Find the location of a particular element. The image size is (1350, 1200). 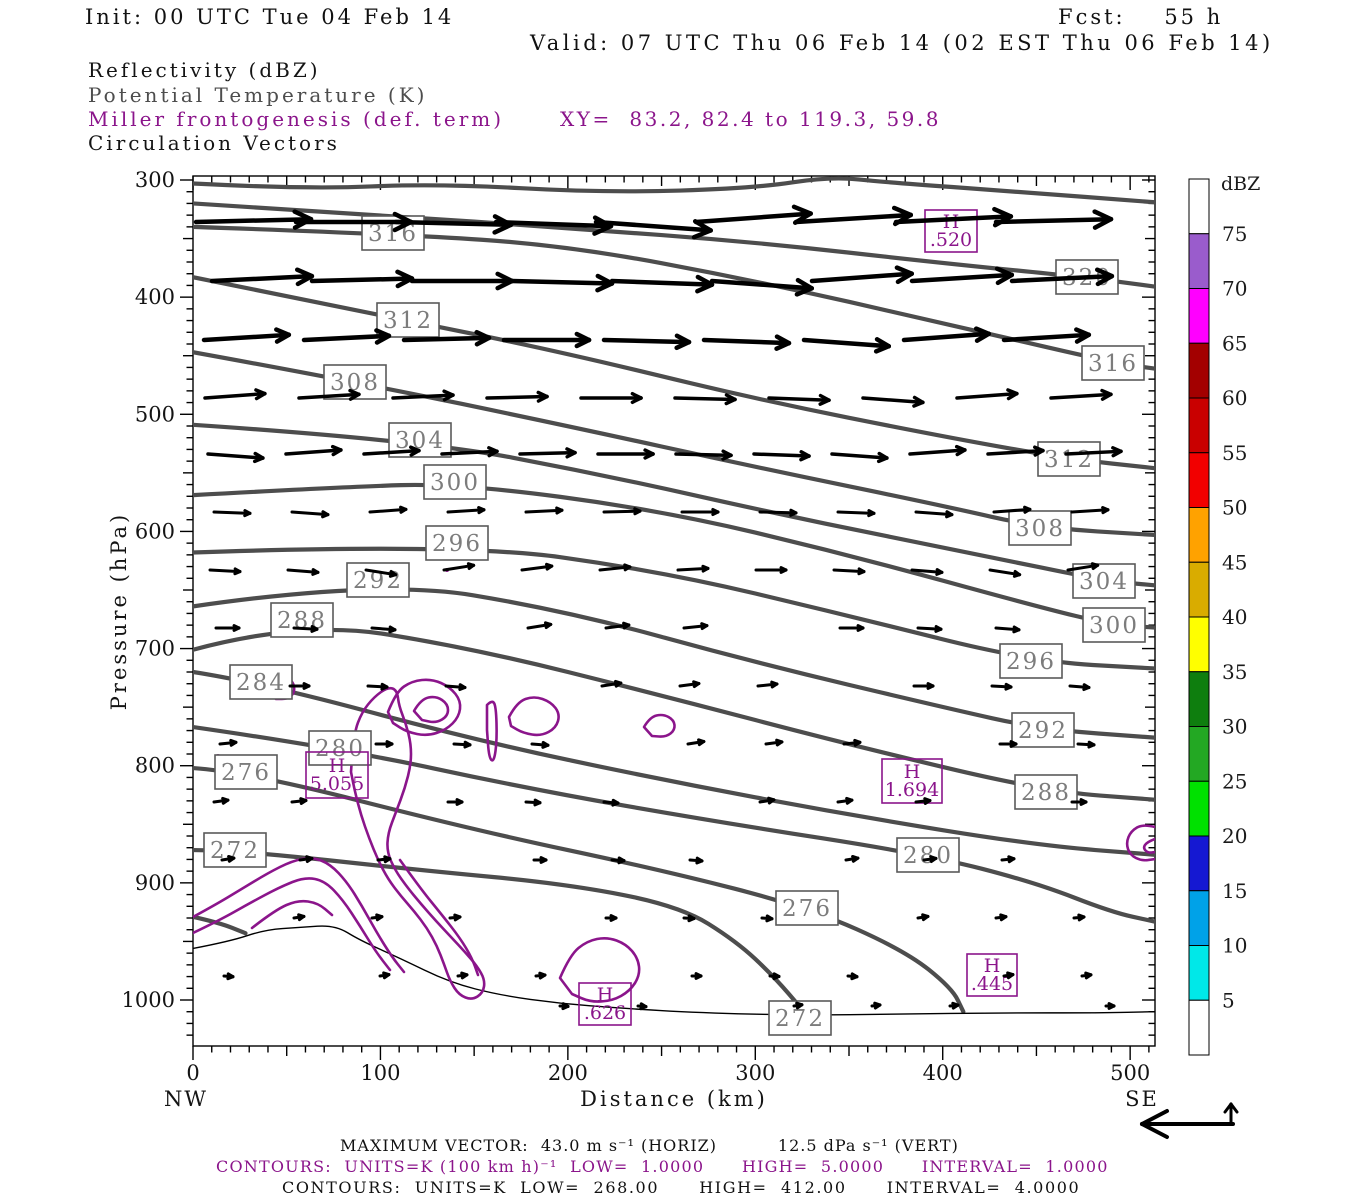

svg-text: 70 is located at coordinates (1234, 289).